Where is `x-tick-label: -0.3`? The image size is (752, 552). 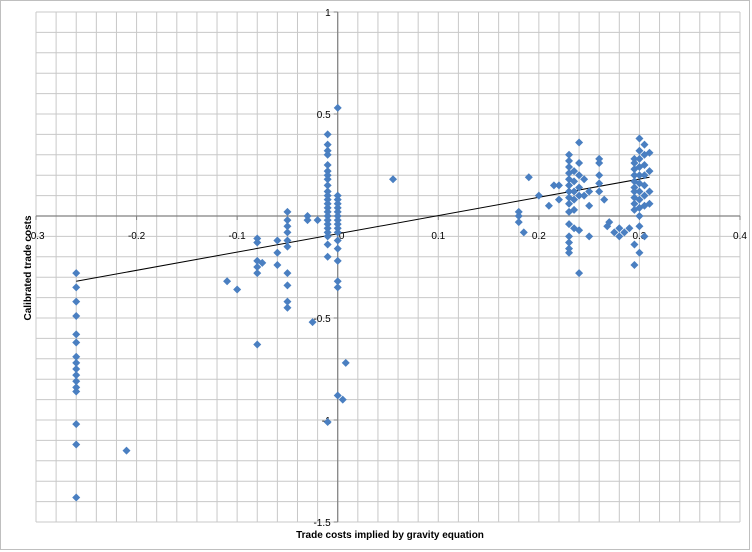 x-tick-label: -0.3 is located at coordinates (36, 236).